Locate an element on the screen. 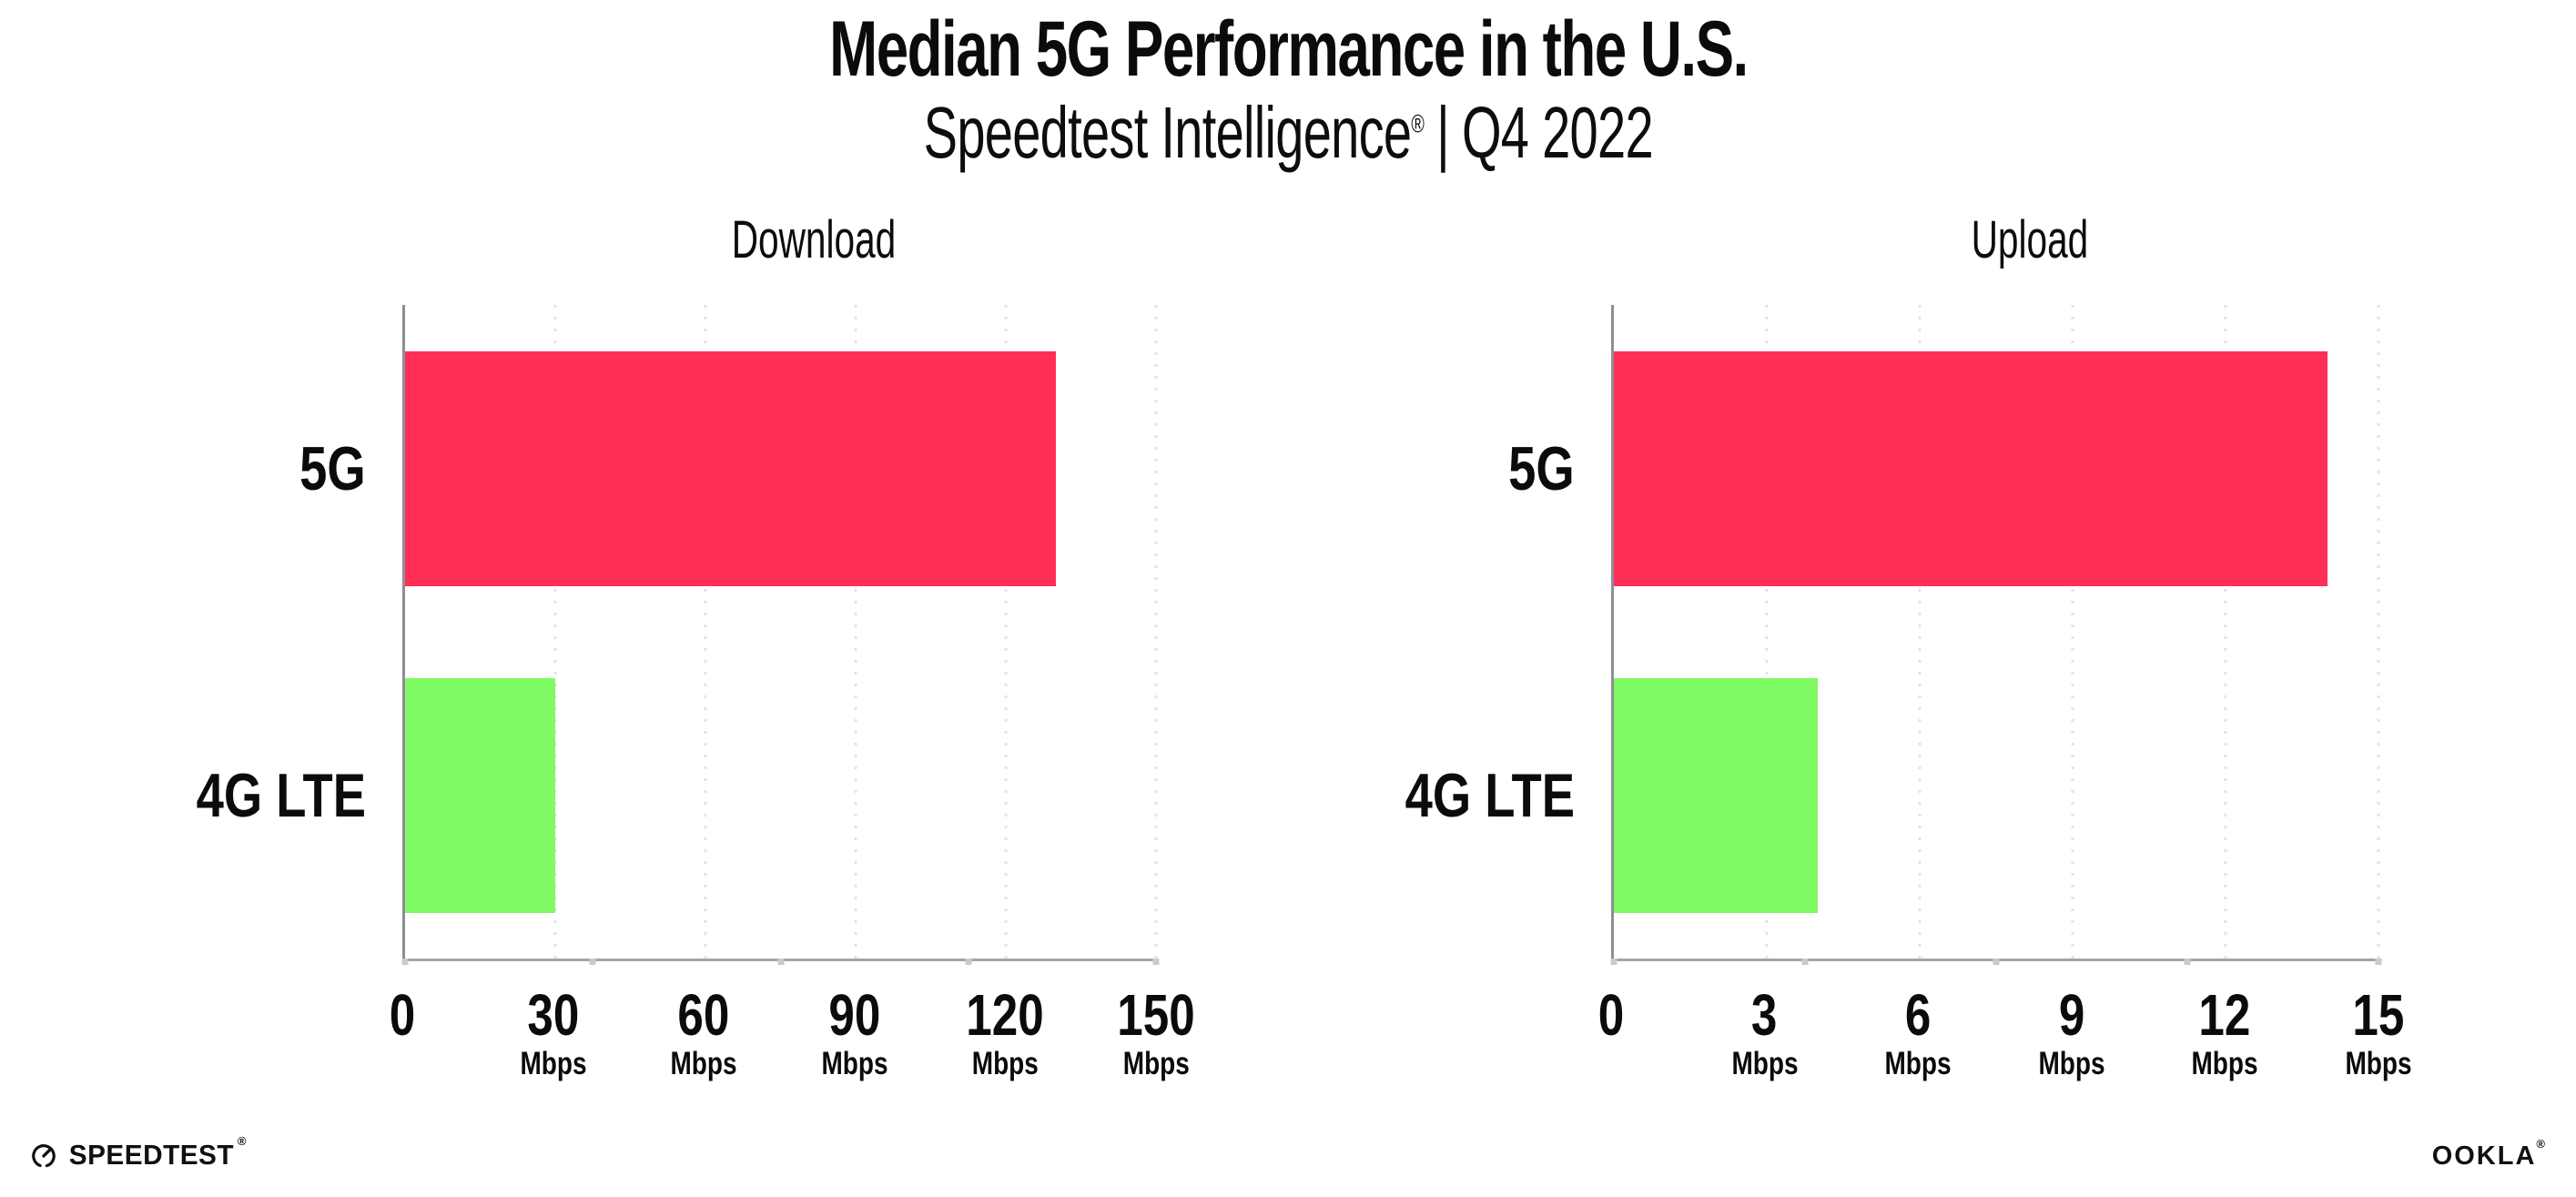  x-tick-label: 3 Mbps is located at coordinates (1764, 1033).